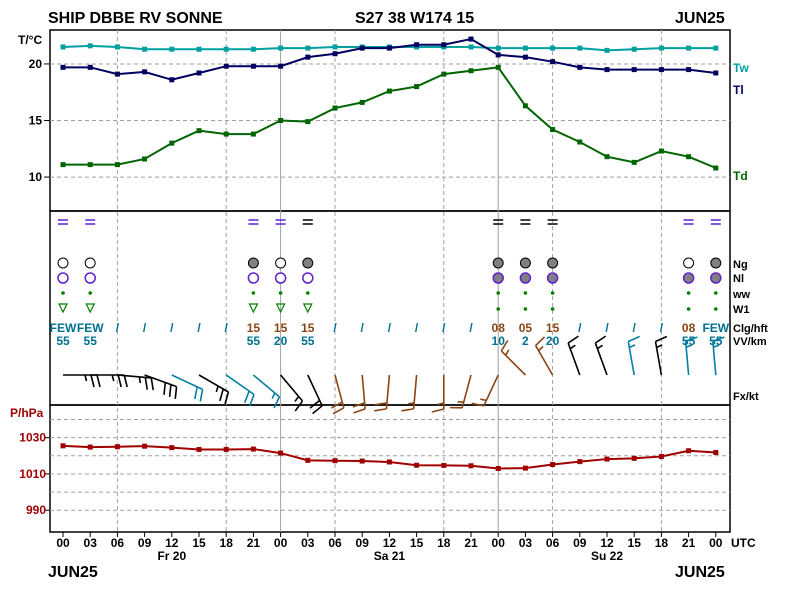 This screenshot has width=800, height=600. Describe the element at coordinates (689, 328) in the screenshot. I see `ceiling-value: 08` at that location.